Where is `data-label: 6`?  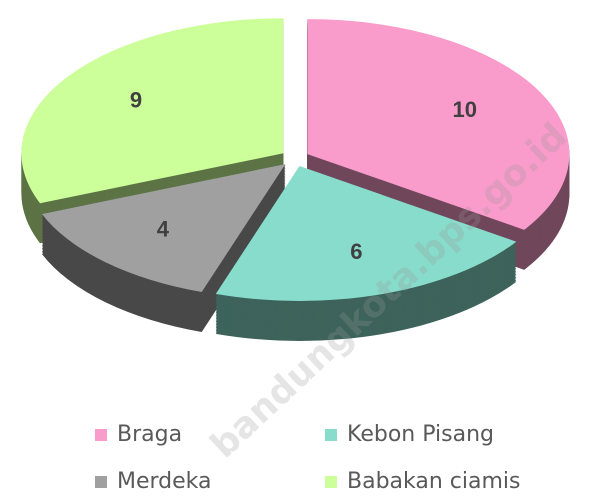 data-label: 6 is located at coordinates (356, 251).